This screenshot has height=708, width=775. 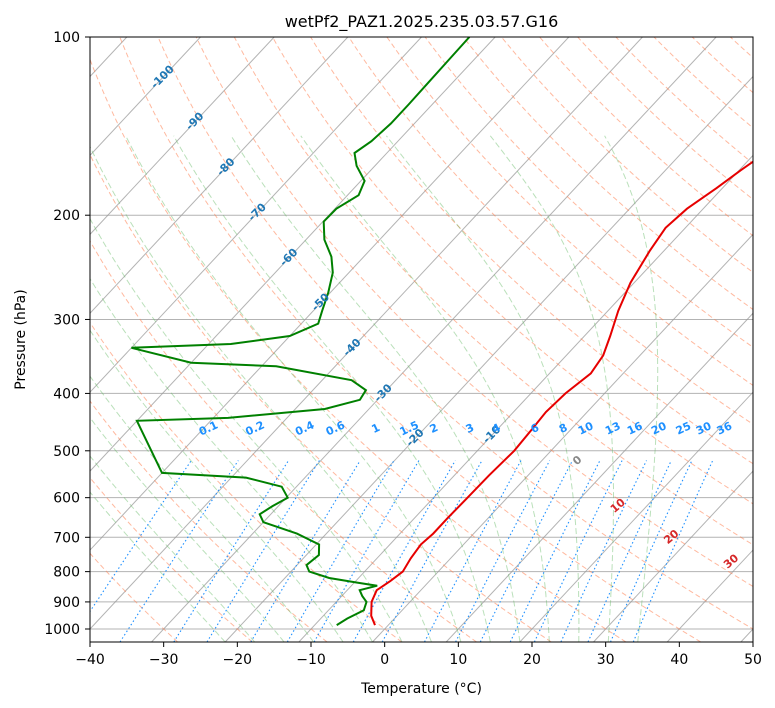 I want to click on x-tick-label: −20, so click(x=238, y=660).